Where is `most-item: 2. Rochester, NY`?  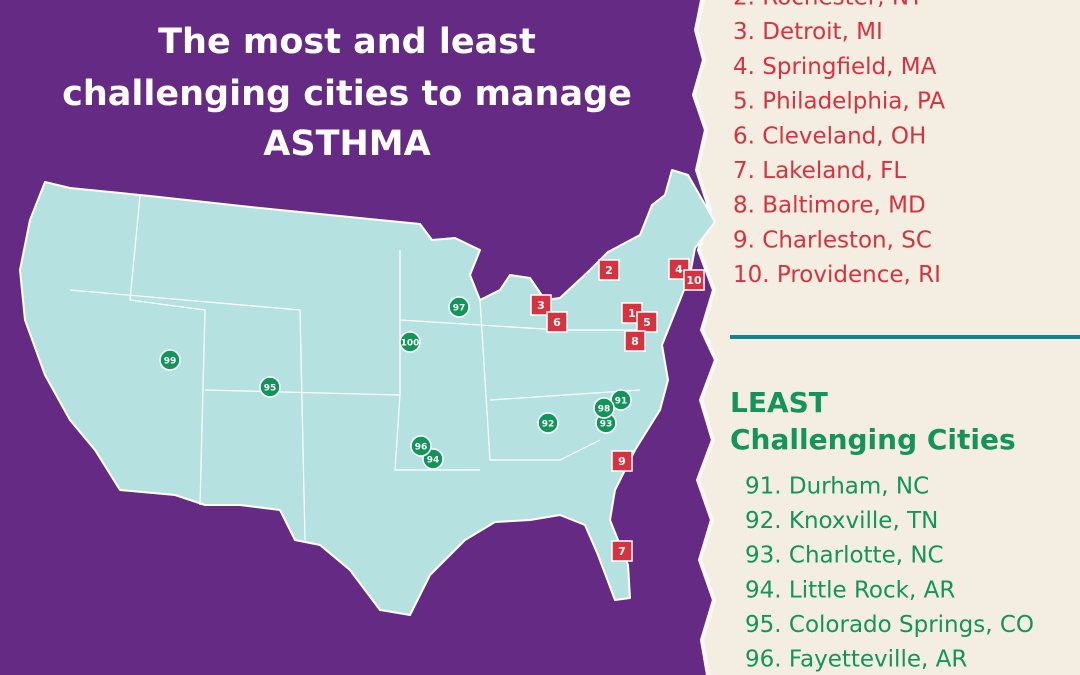 most-item: 2. Rochester, NY is located at coordinates (828, 5).